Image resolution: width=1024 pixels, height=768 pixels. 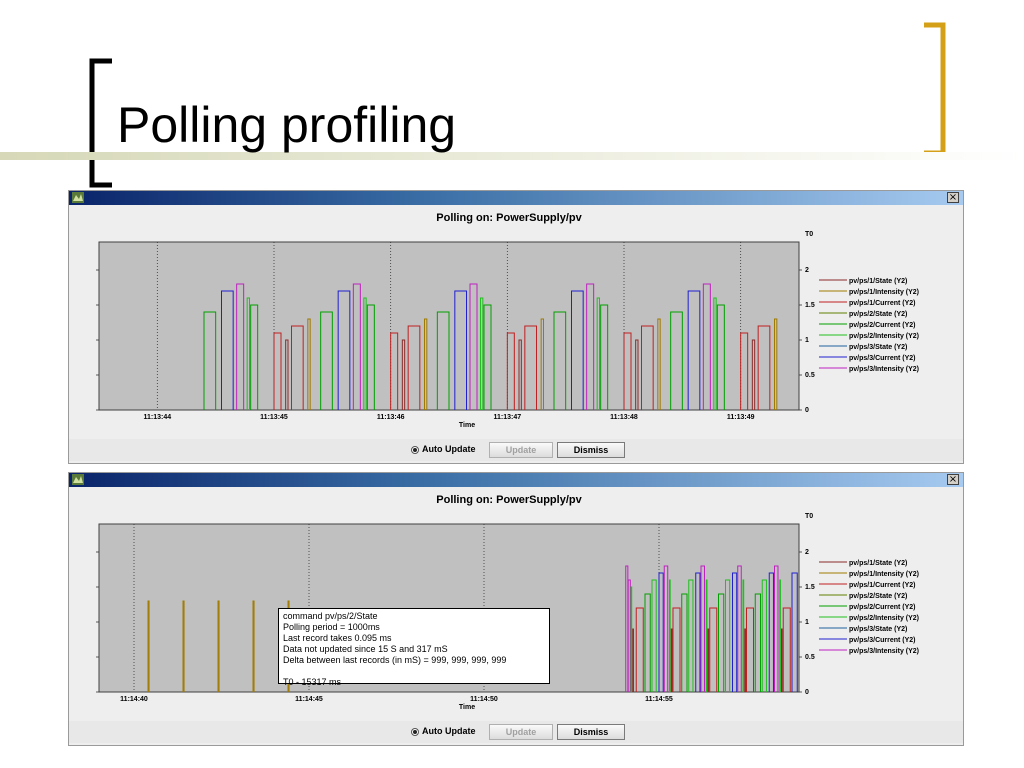 What do you see at coordinates (467, 425) in the screenshot?
I see `x-axis-label: Time` at bounding box center [467, 425].